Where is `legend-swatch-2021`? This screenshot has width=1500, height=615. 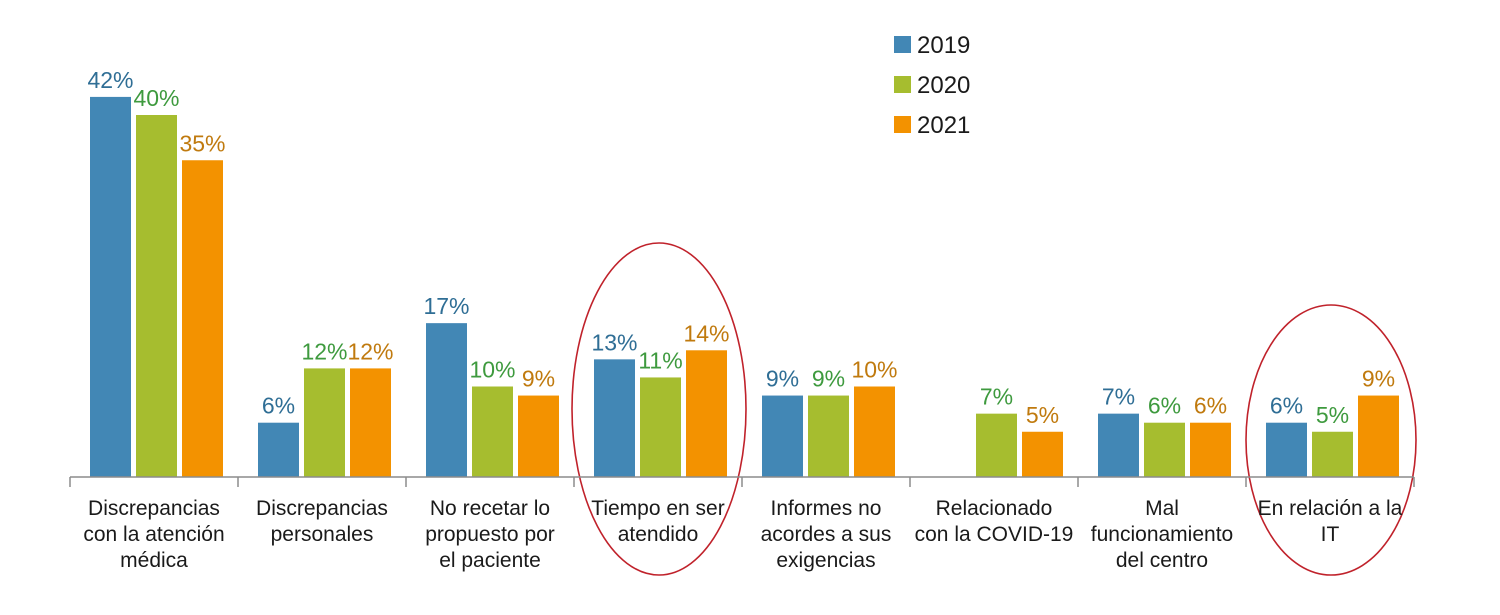 legend-swatch-2021 is located at coordinates (902, 124).